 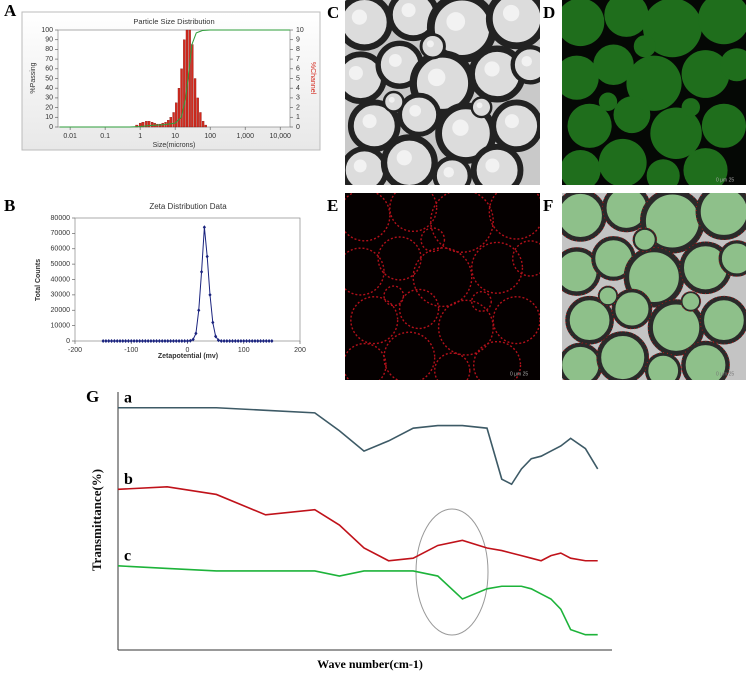 I want to click on y-tick-label: 100, so click(x=47, y=30).